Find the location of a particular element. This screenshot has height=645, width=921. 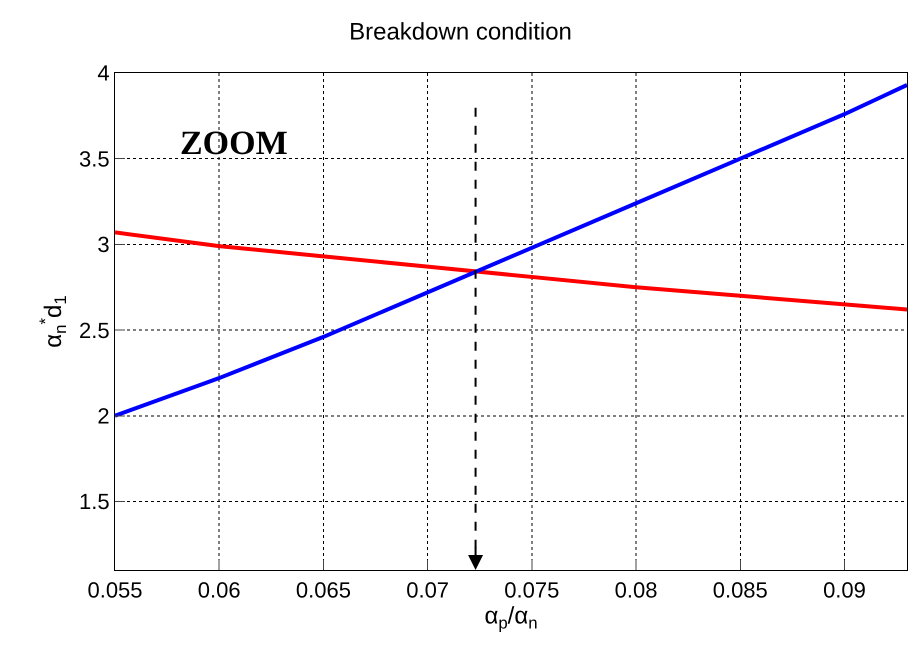

x-axis-title: α$_{p}$/α$_{n}$ is located at coordinates (511, 617).